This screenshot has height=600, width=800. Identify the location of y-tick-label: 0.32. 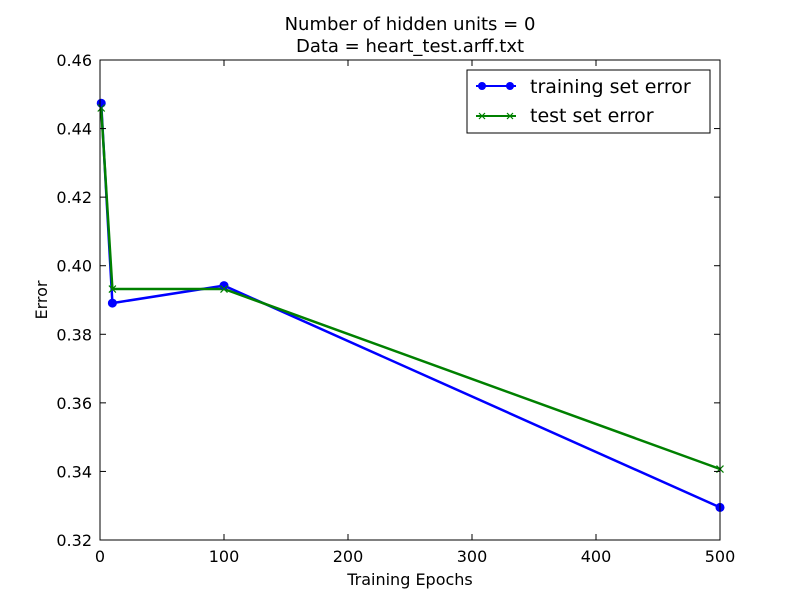
(74, 540).